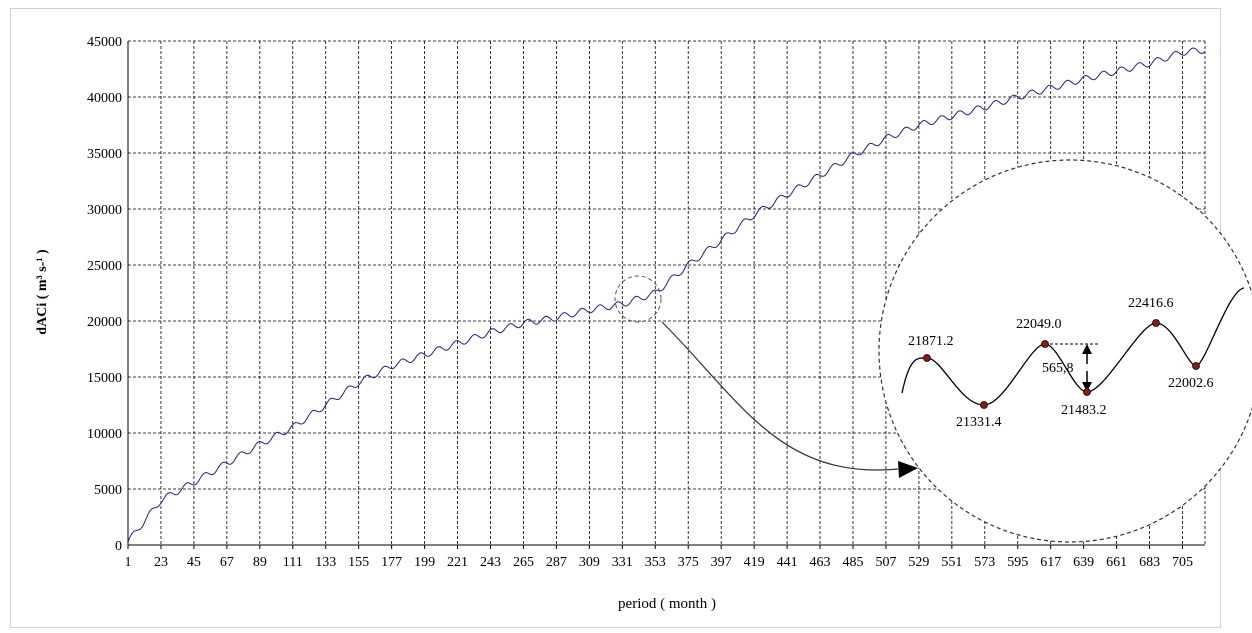 This screenshot has height=633, width=1252. I want to click on x-tick-label: 331, so click(622, 562).